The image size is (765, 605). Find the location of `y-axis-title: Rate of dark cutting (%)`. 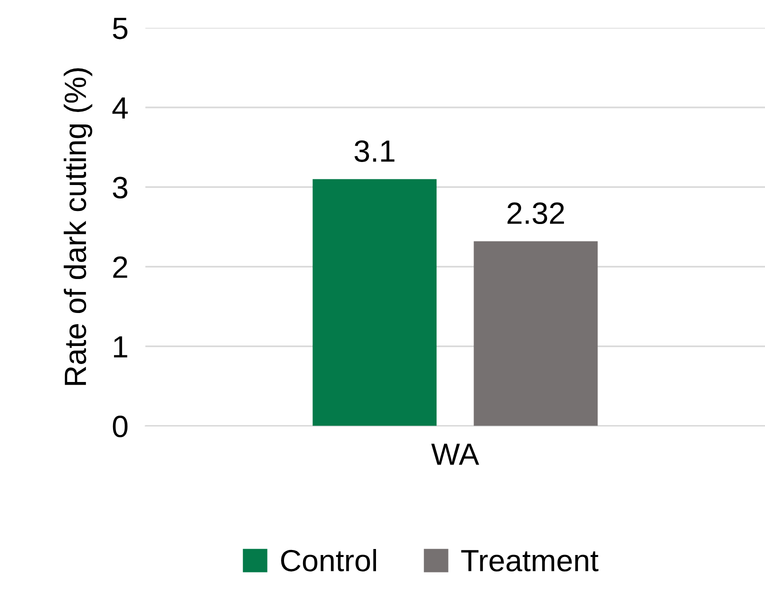

y-axis-title: Rate of dark cutting (%) is located at coordinates (78, 226).